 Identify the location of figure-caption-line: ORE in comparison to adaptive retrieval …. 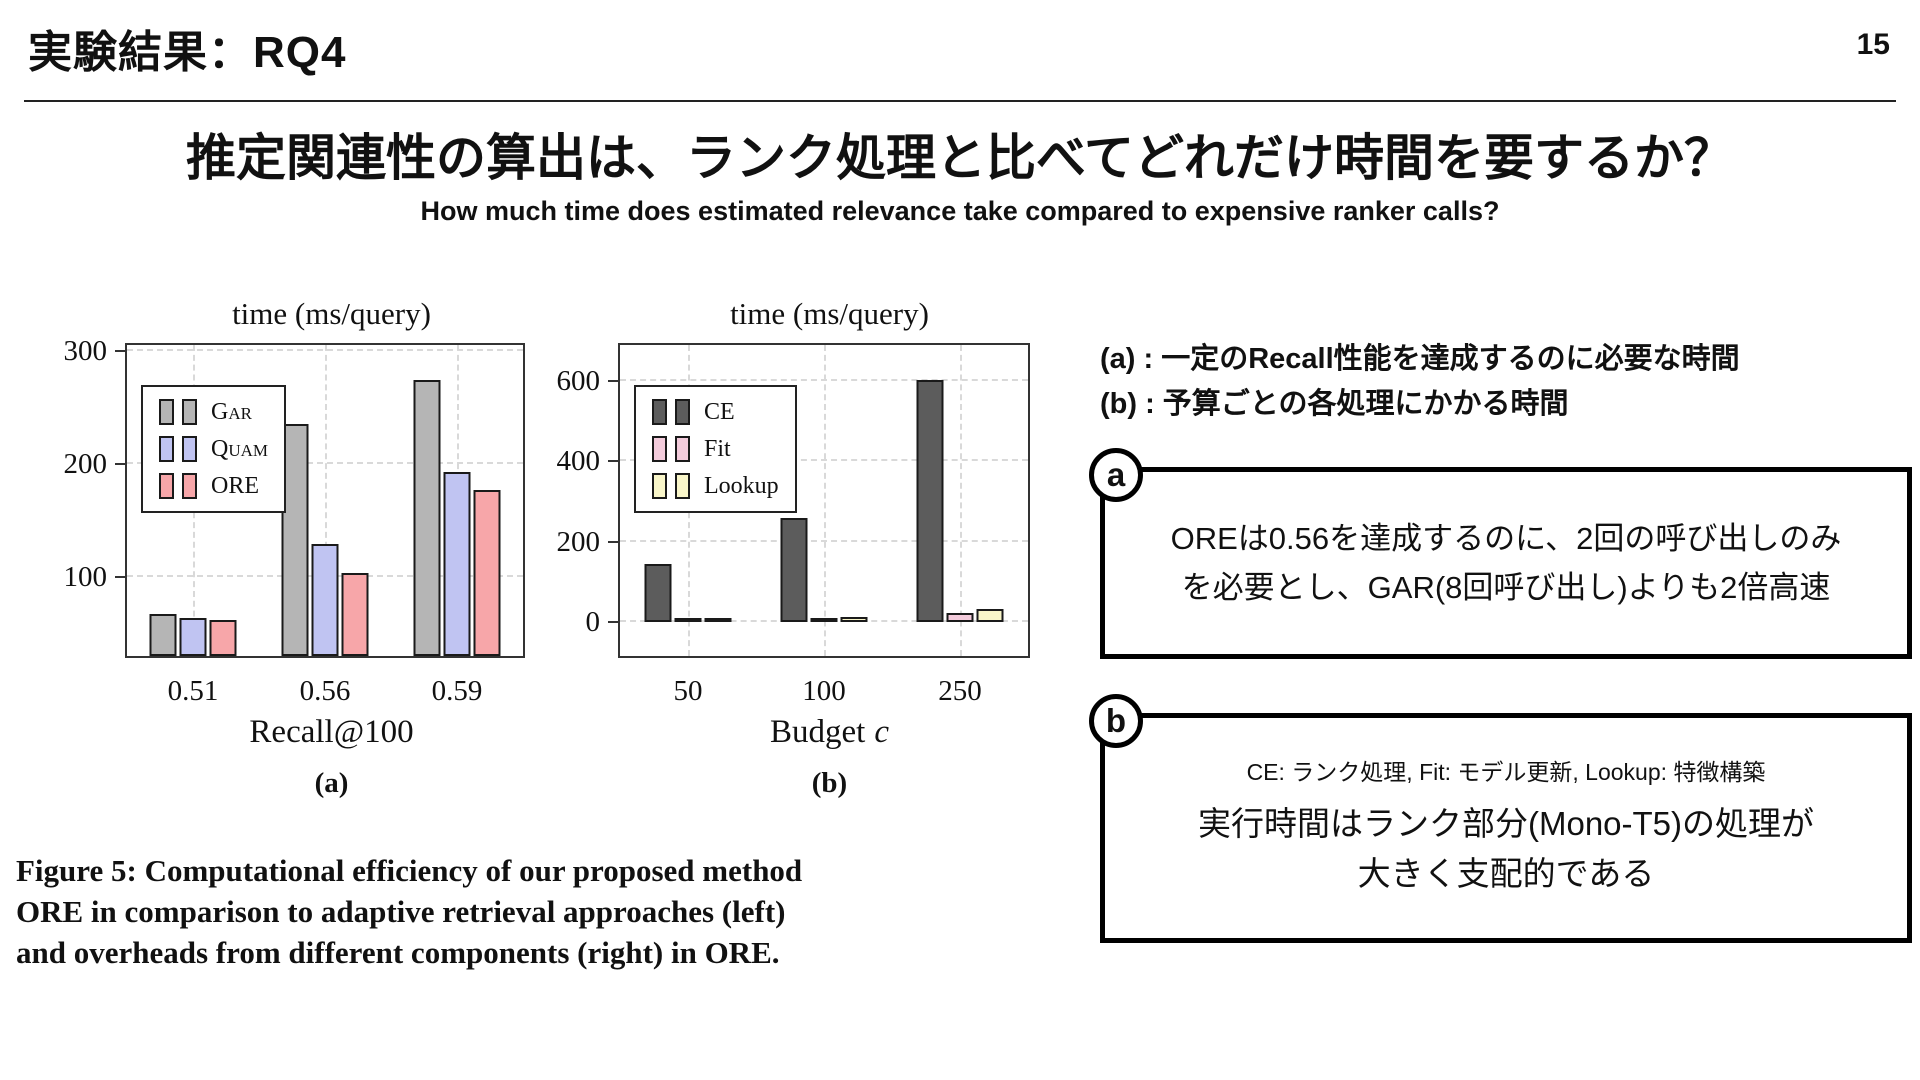
(401, 911).